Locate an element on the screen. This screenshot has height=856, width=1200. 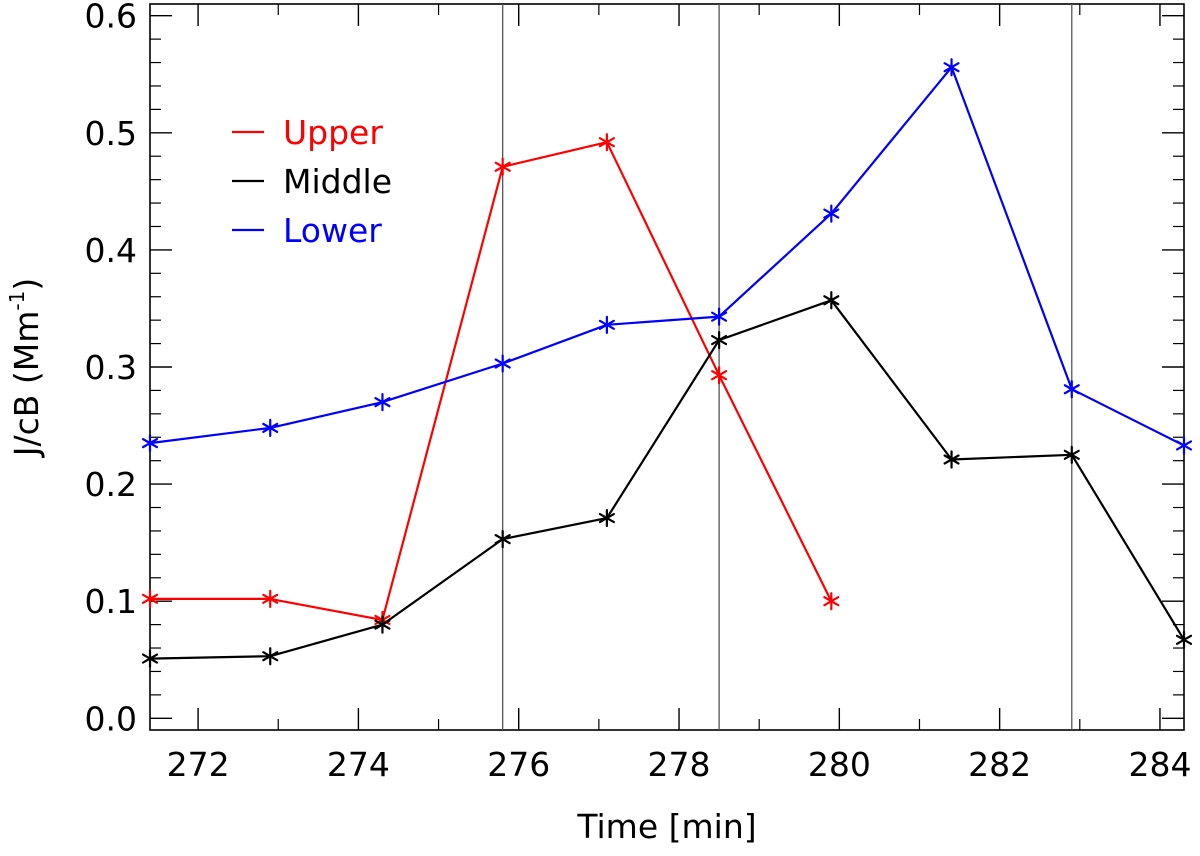
x-tick-label: 284 is located at coordinates (1159, 764).